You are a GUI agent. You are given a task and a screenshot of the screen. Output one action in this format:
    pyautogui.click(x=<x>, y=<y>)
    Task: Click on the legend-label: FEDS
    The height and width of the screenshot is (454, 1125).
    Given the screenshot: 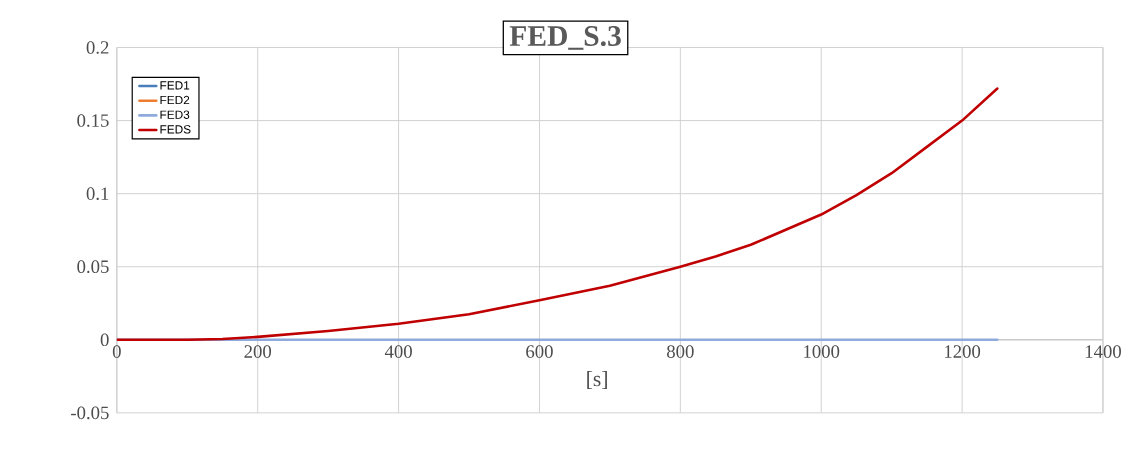 What is the action you would take?
    pyautogui.click(x=175, y=129)
    